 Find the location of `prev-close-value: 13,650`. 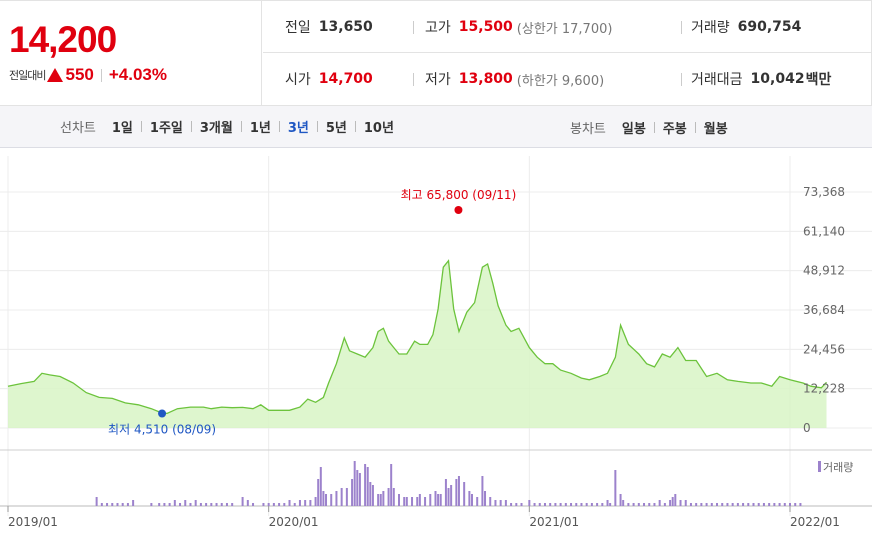

prev-close-value: 13,650 is located at coordinates (345, 27).